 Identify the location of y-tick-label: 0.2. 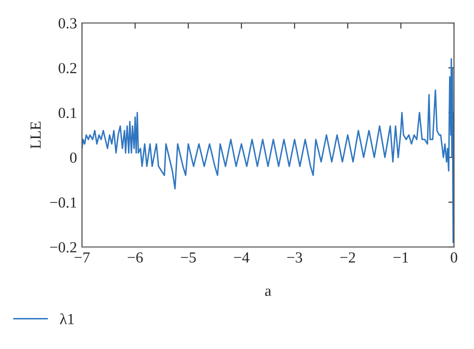
(67, 68).